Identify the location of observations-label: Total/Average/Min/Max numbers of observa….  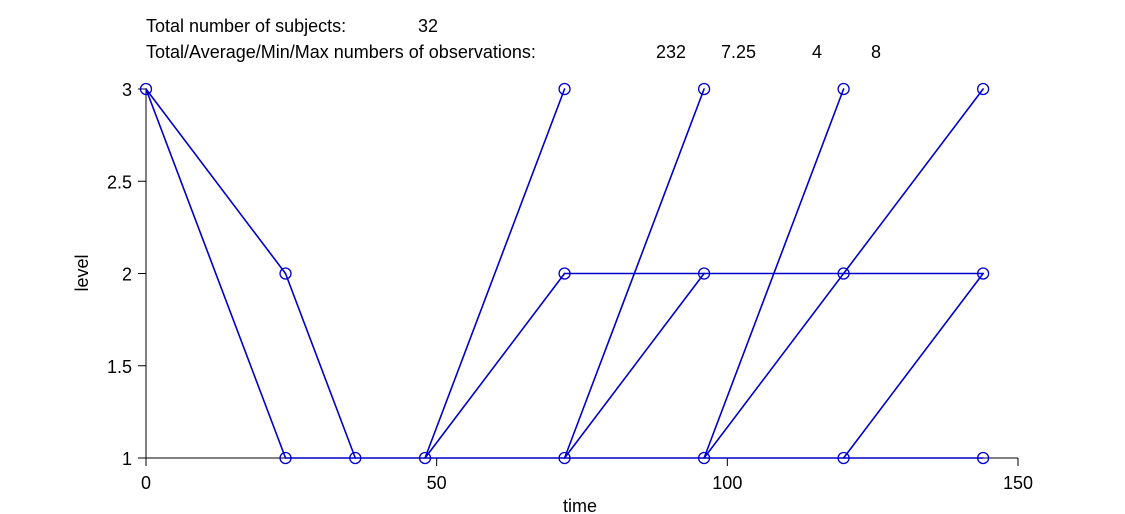
(341, 52).